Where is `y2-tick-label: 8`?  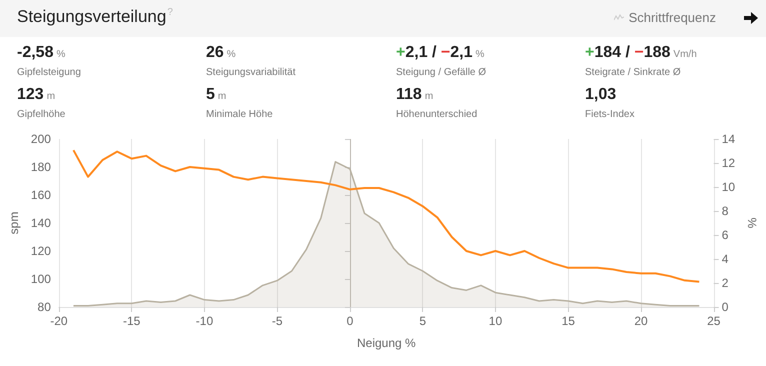
y2-tick-label: 8 is located at coordinates (725, 211).